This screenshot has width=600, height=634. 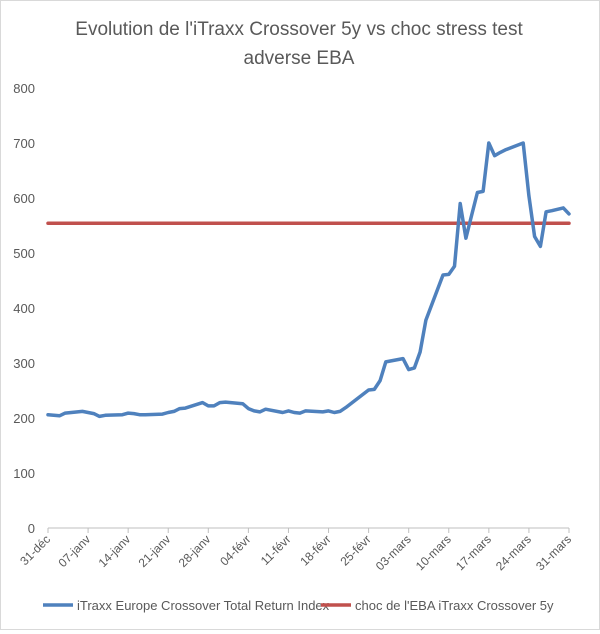 What do you see at coordinates (24, 473) in the screenshot?
I see `y-tick-label: 100` at bounding box center [24, 473].